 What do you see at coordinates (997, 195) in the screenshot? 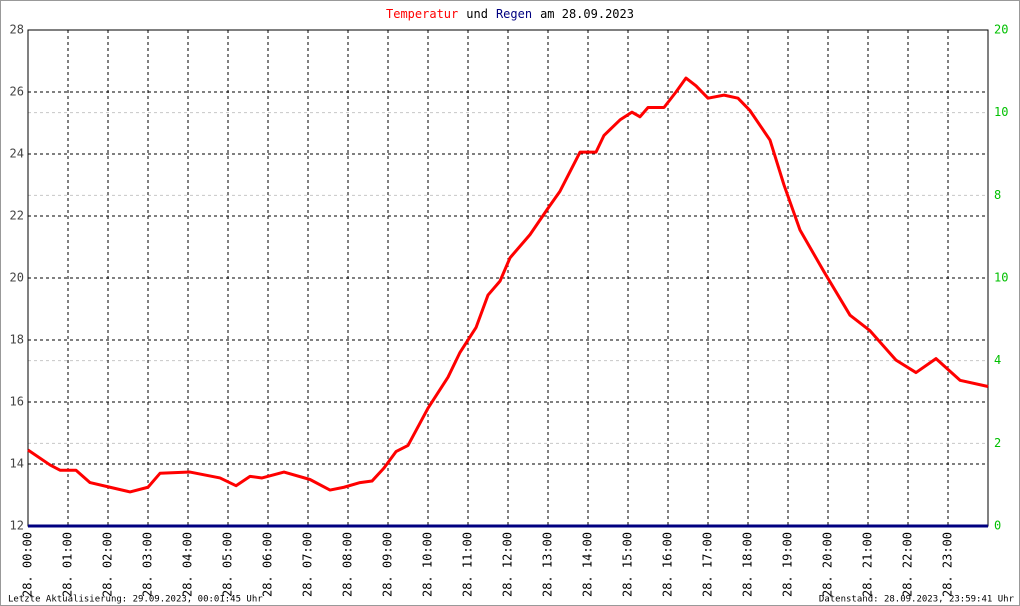
I see `y2-tick-label: 8` at bounding box center [997, 195].